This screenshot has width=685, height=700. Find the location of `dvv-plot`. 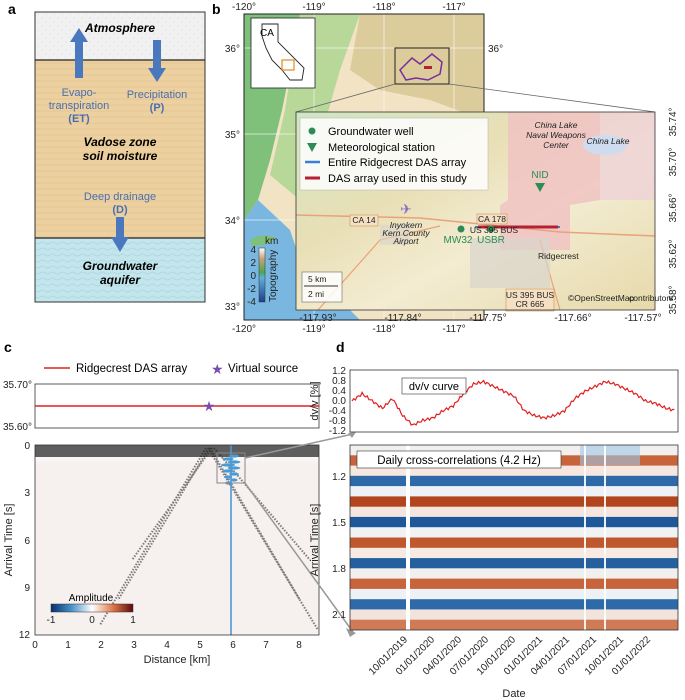

dvv-plot is located at coordinates (514, 401).